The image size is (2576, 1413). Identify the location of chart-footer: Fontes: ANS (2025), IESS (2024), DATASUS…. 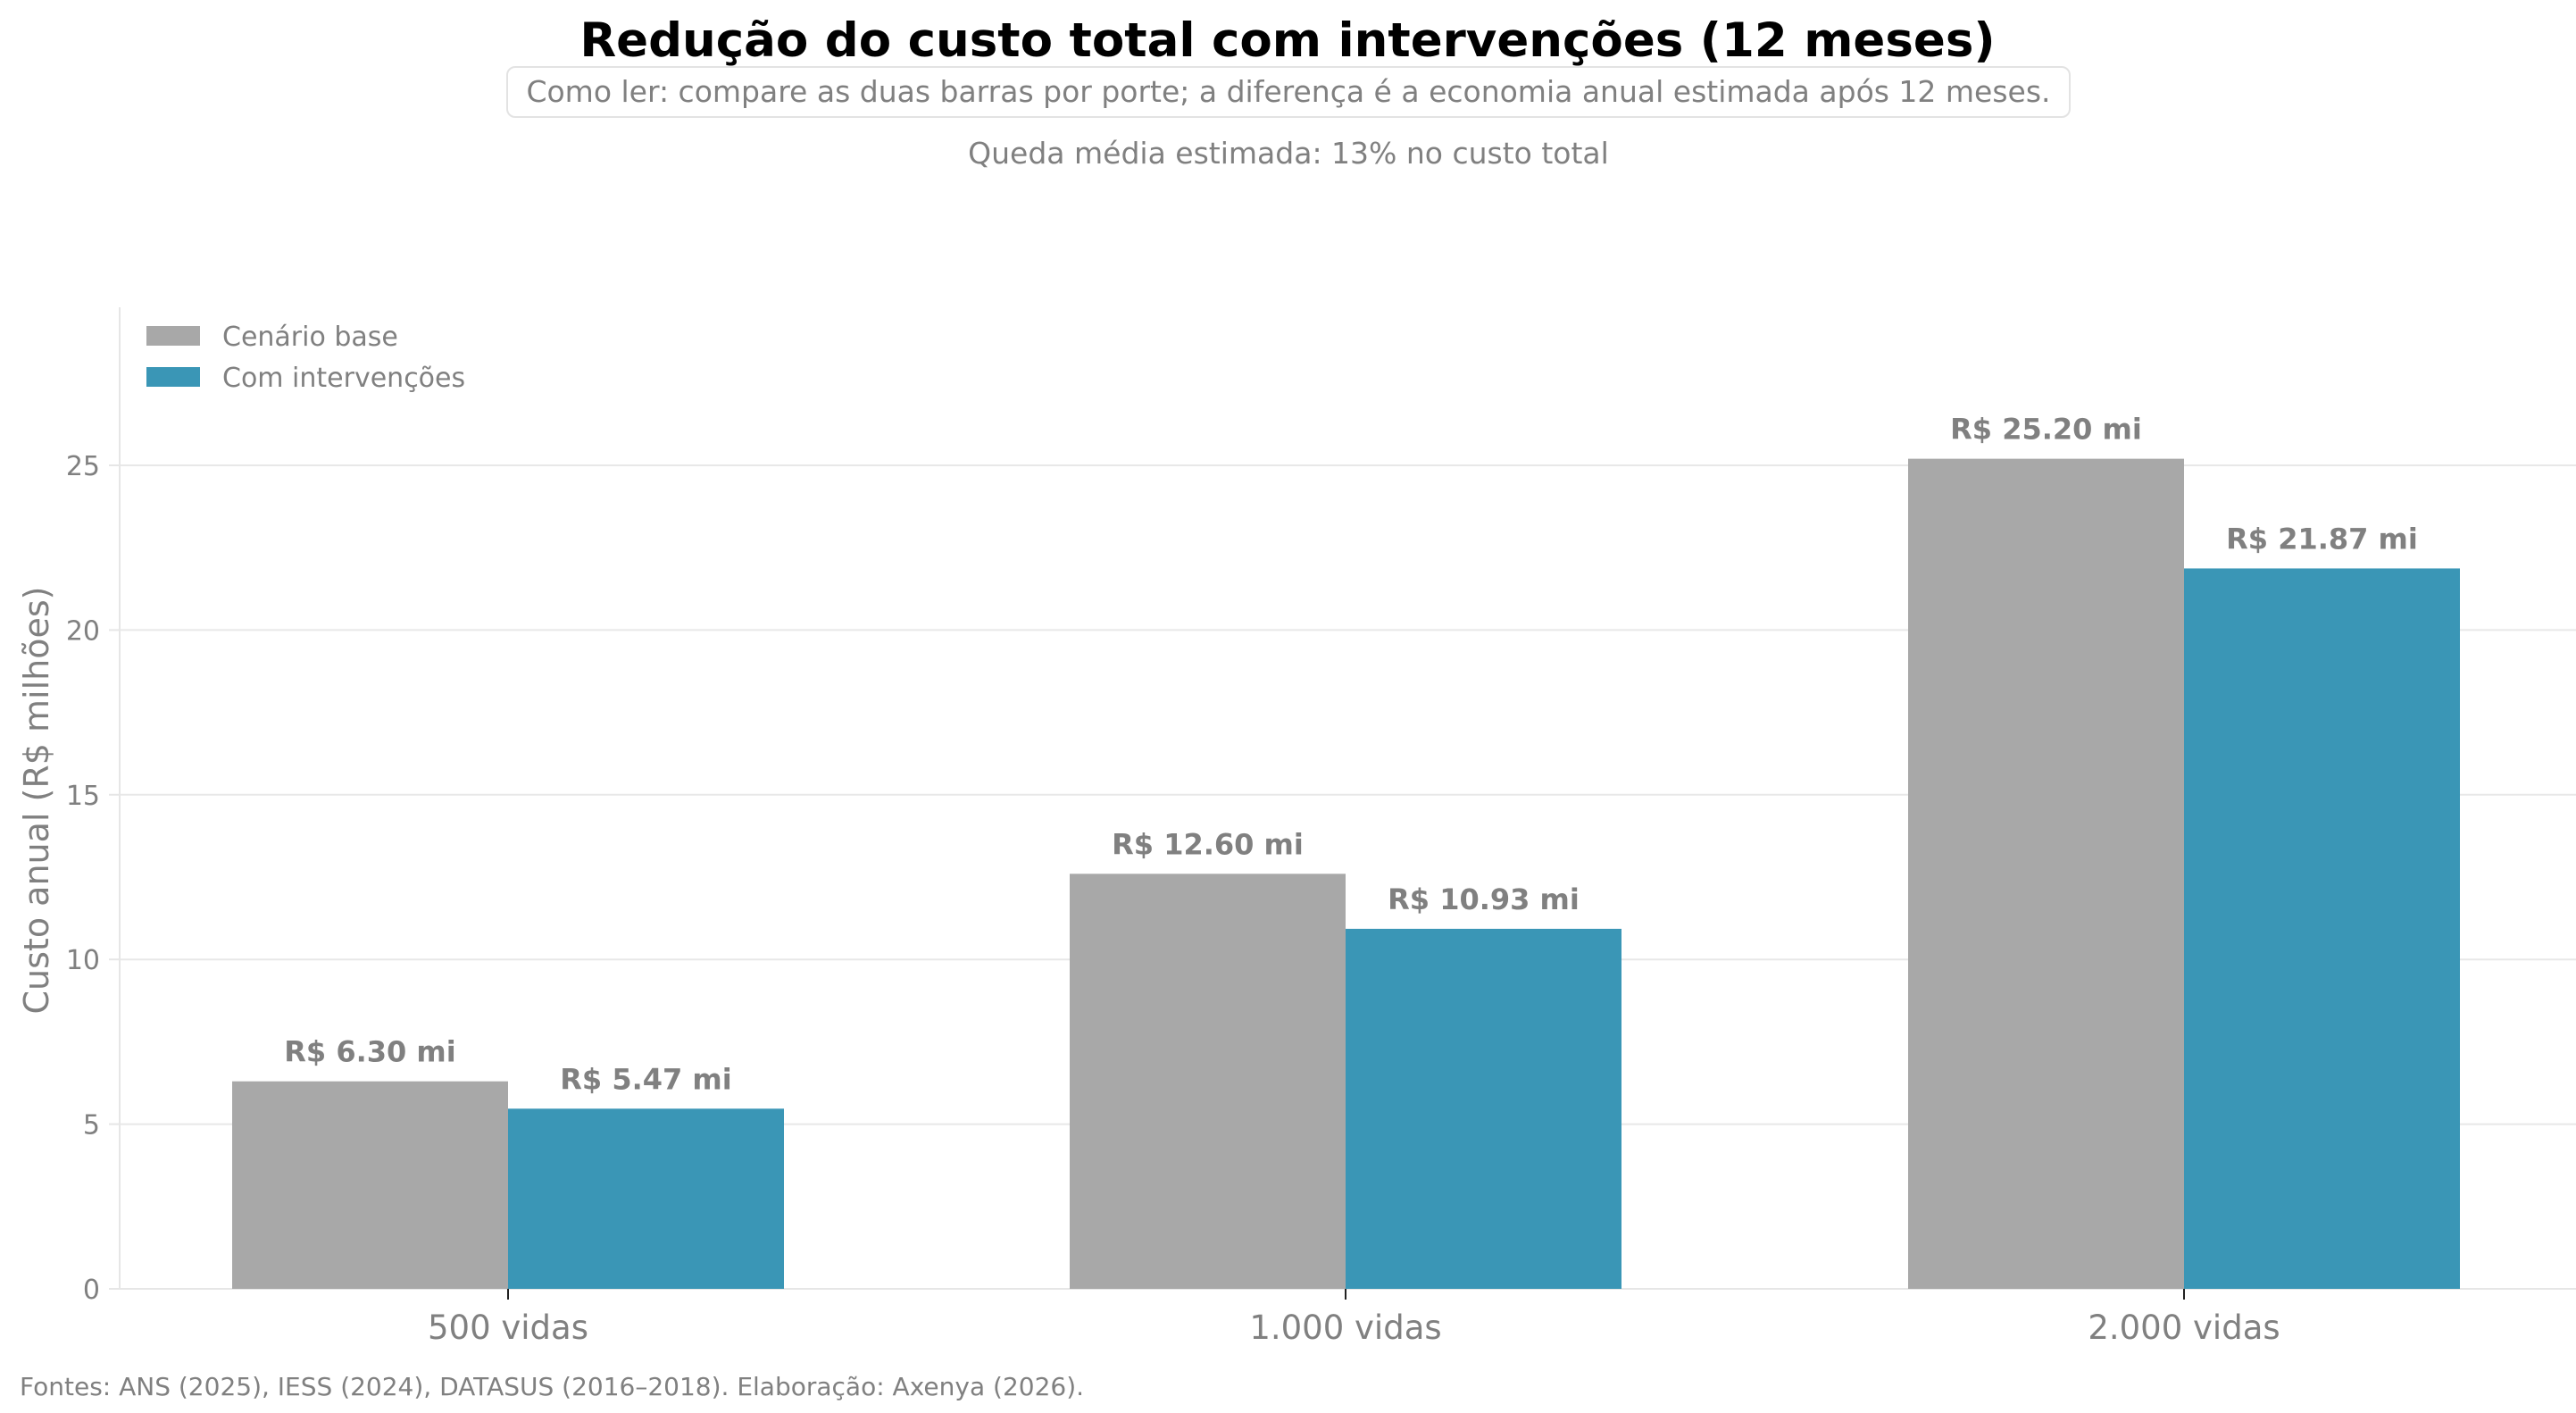
(552, 1386).